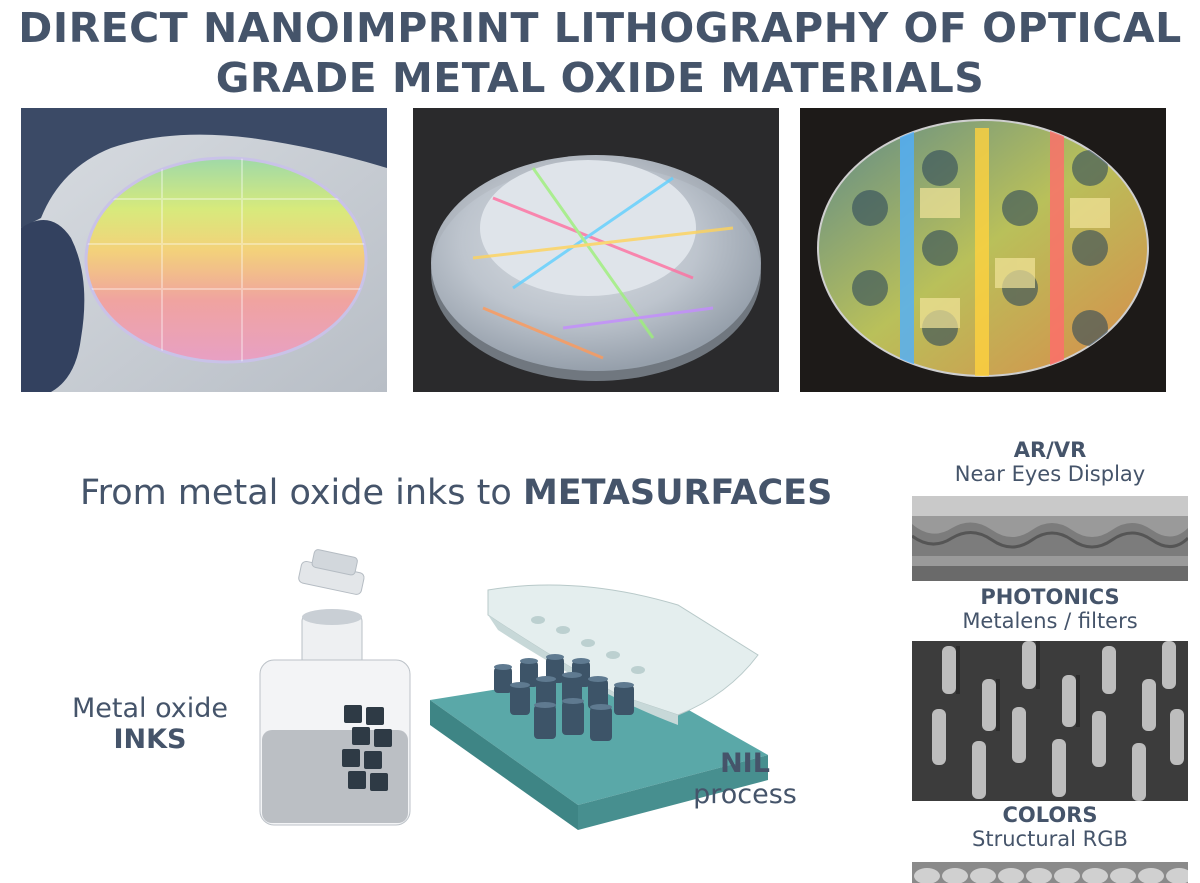 The height and width of the screenshot is (883, 1200). I want to click on nil-label: NIL process, so click(745, 779).